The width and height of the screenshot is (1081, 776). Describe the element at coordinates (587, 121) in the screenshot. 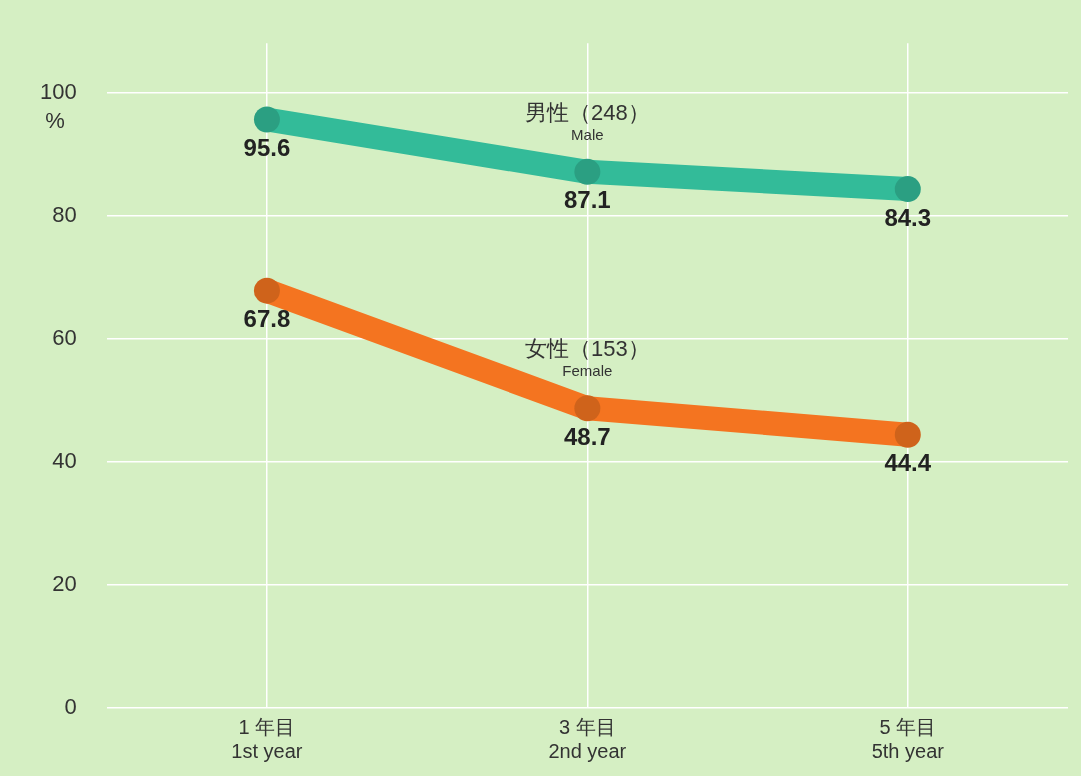

I see `series-label: 男性（248） Male` at that location.